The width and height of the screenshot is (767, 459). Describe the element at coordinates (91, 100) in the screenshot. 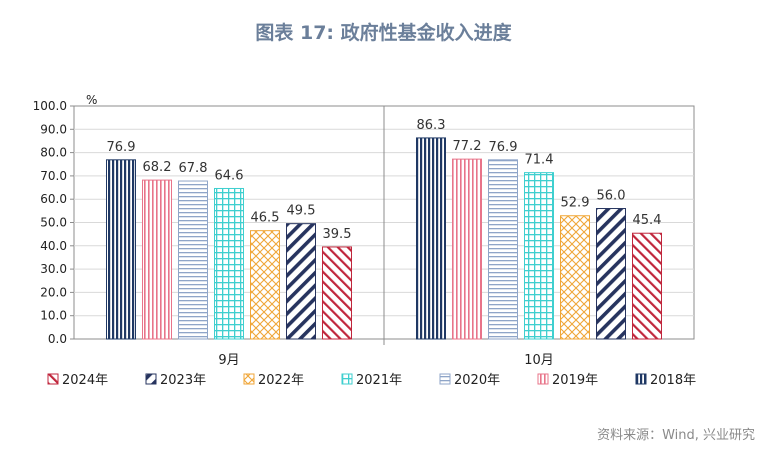

I see `y-unit-label: %` at that location.